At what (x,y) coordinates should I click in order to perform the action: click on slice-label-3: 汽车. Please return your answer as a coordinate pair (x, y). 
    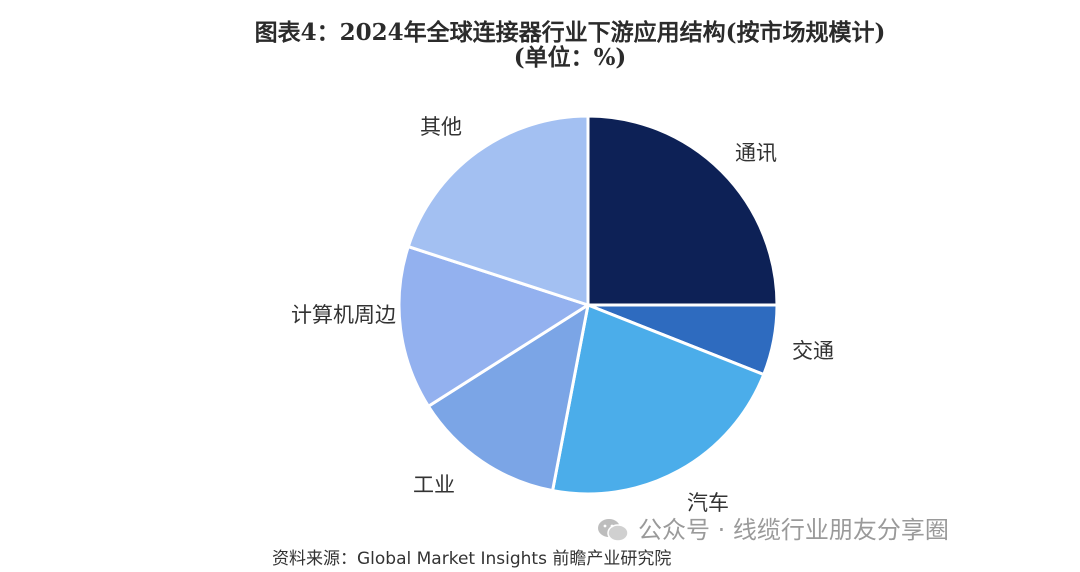
    Looking at the image, I should click on (708, 503).